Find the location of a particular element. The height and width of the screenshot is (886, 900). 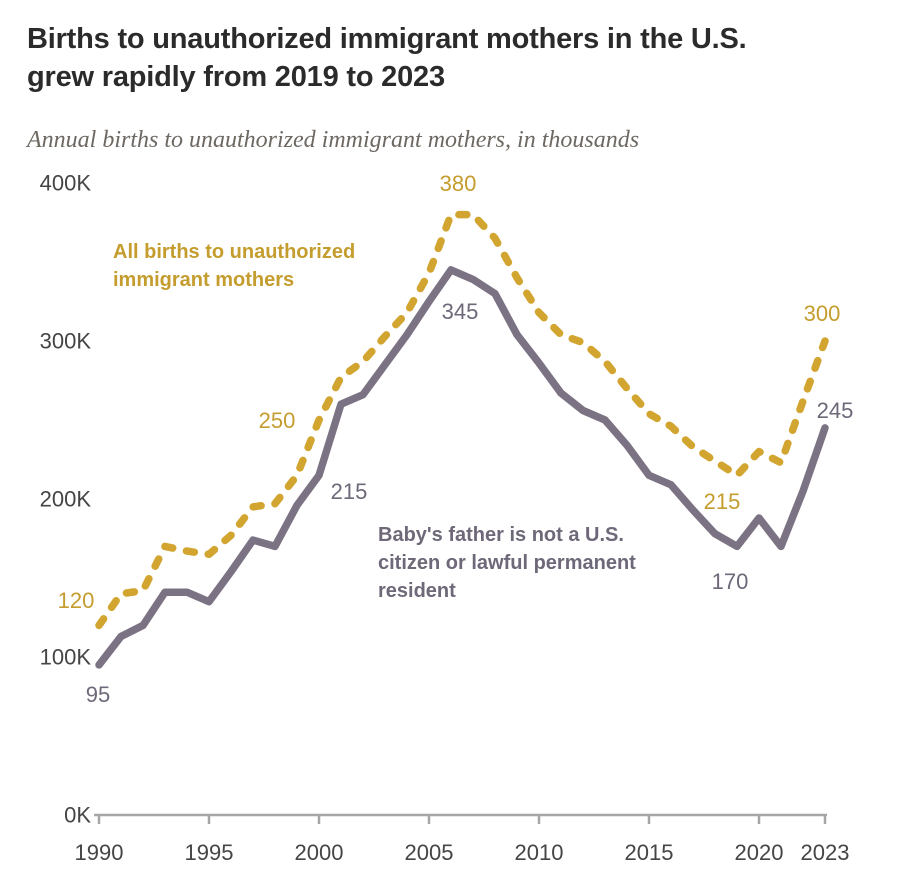

x-tick-label: 2015 is located at coordinates (649, 852).